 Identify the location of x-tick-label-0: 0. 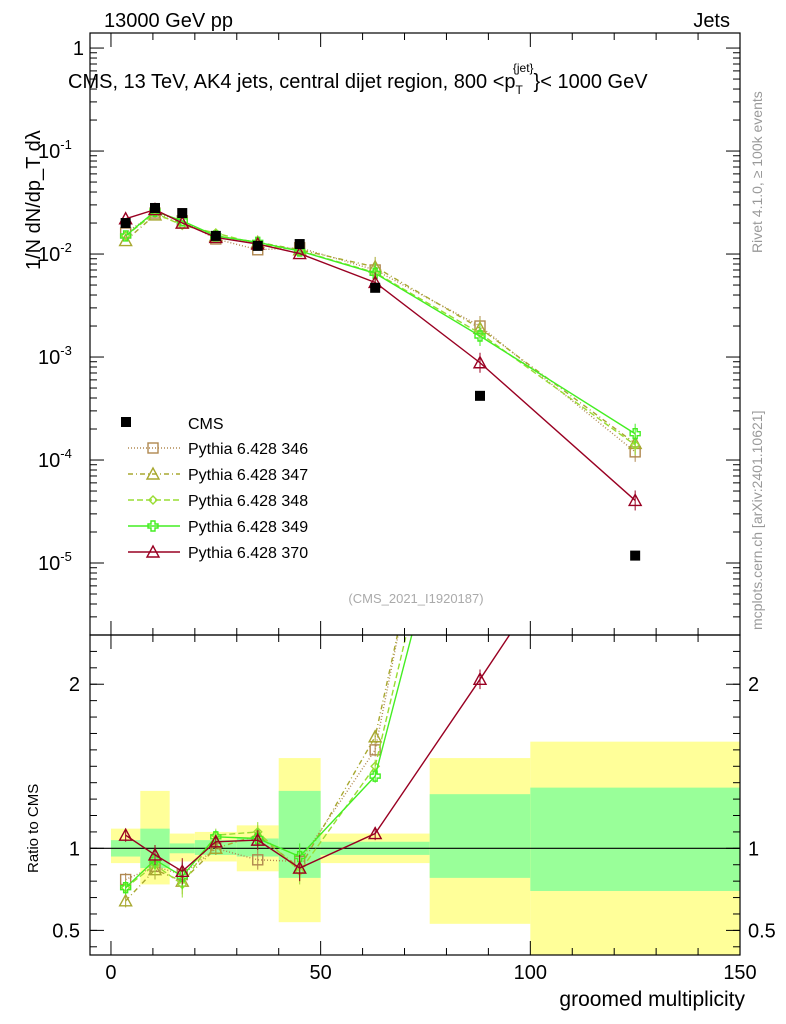
(110, 973).